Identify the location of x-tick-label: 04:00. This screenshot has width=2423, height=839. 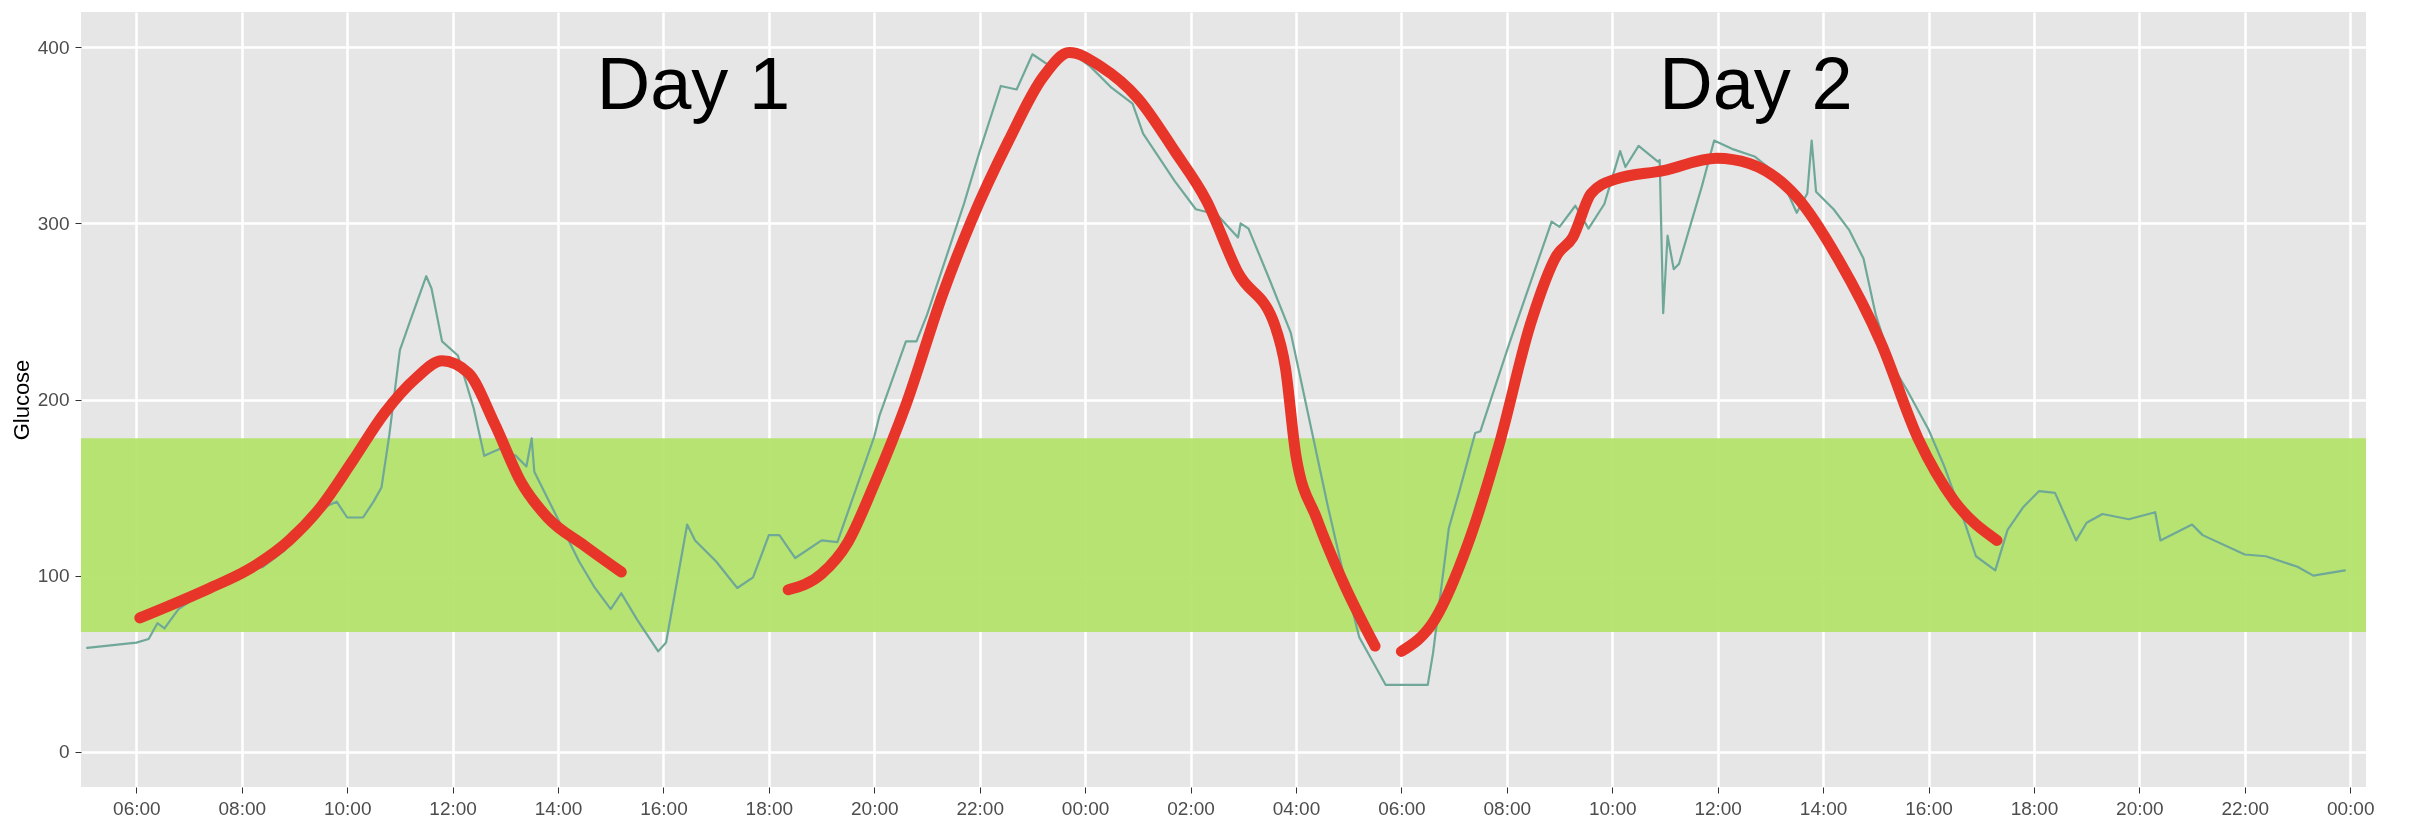
(1296, 808).